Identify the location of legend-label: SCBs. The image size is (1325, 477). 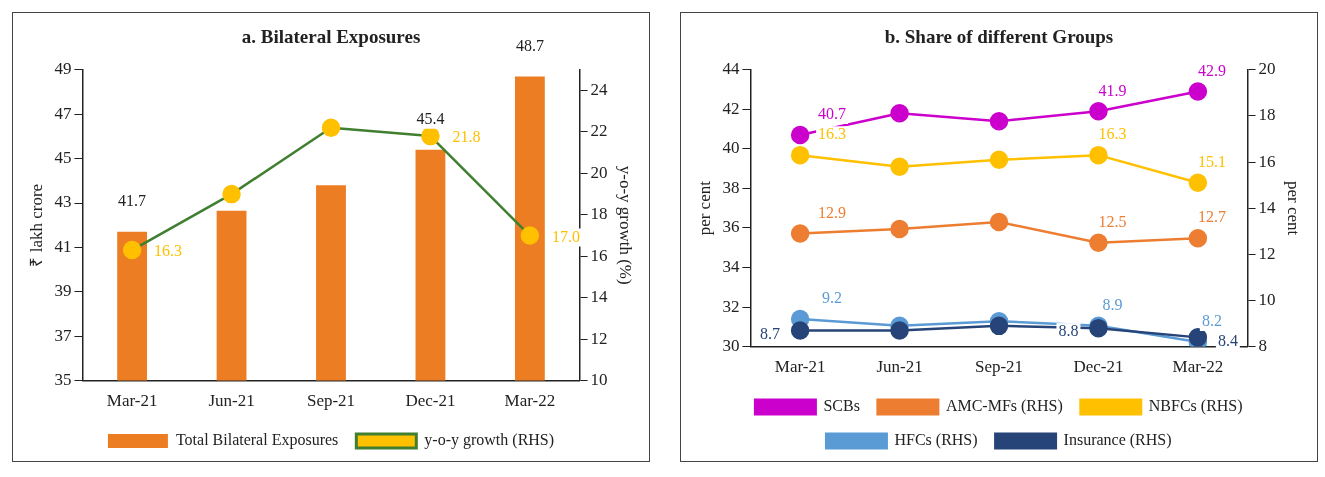
(841, 406).